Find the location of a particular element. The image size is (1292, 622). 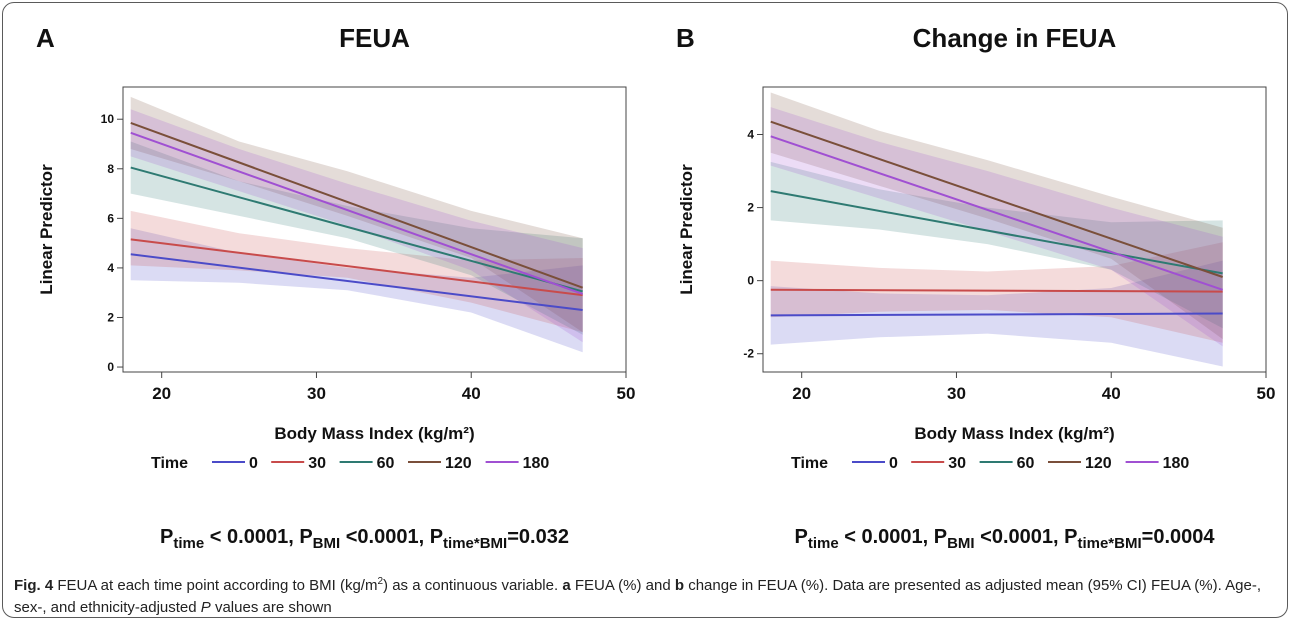

caption-text-2: ) as a continuous variable. is located at coordinates (473, 585).